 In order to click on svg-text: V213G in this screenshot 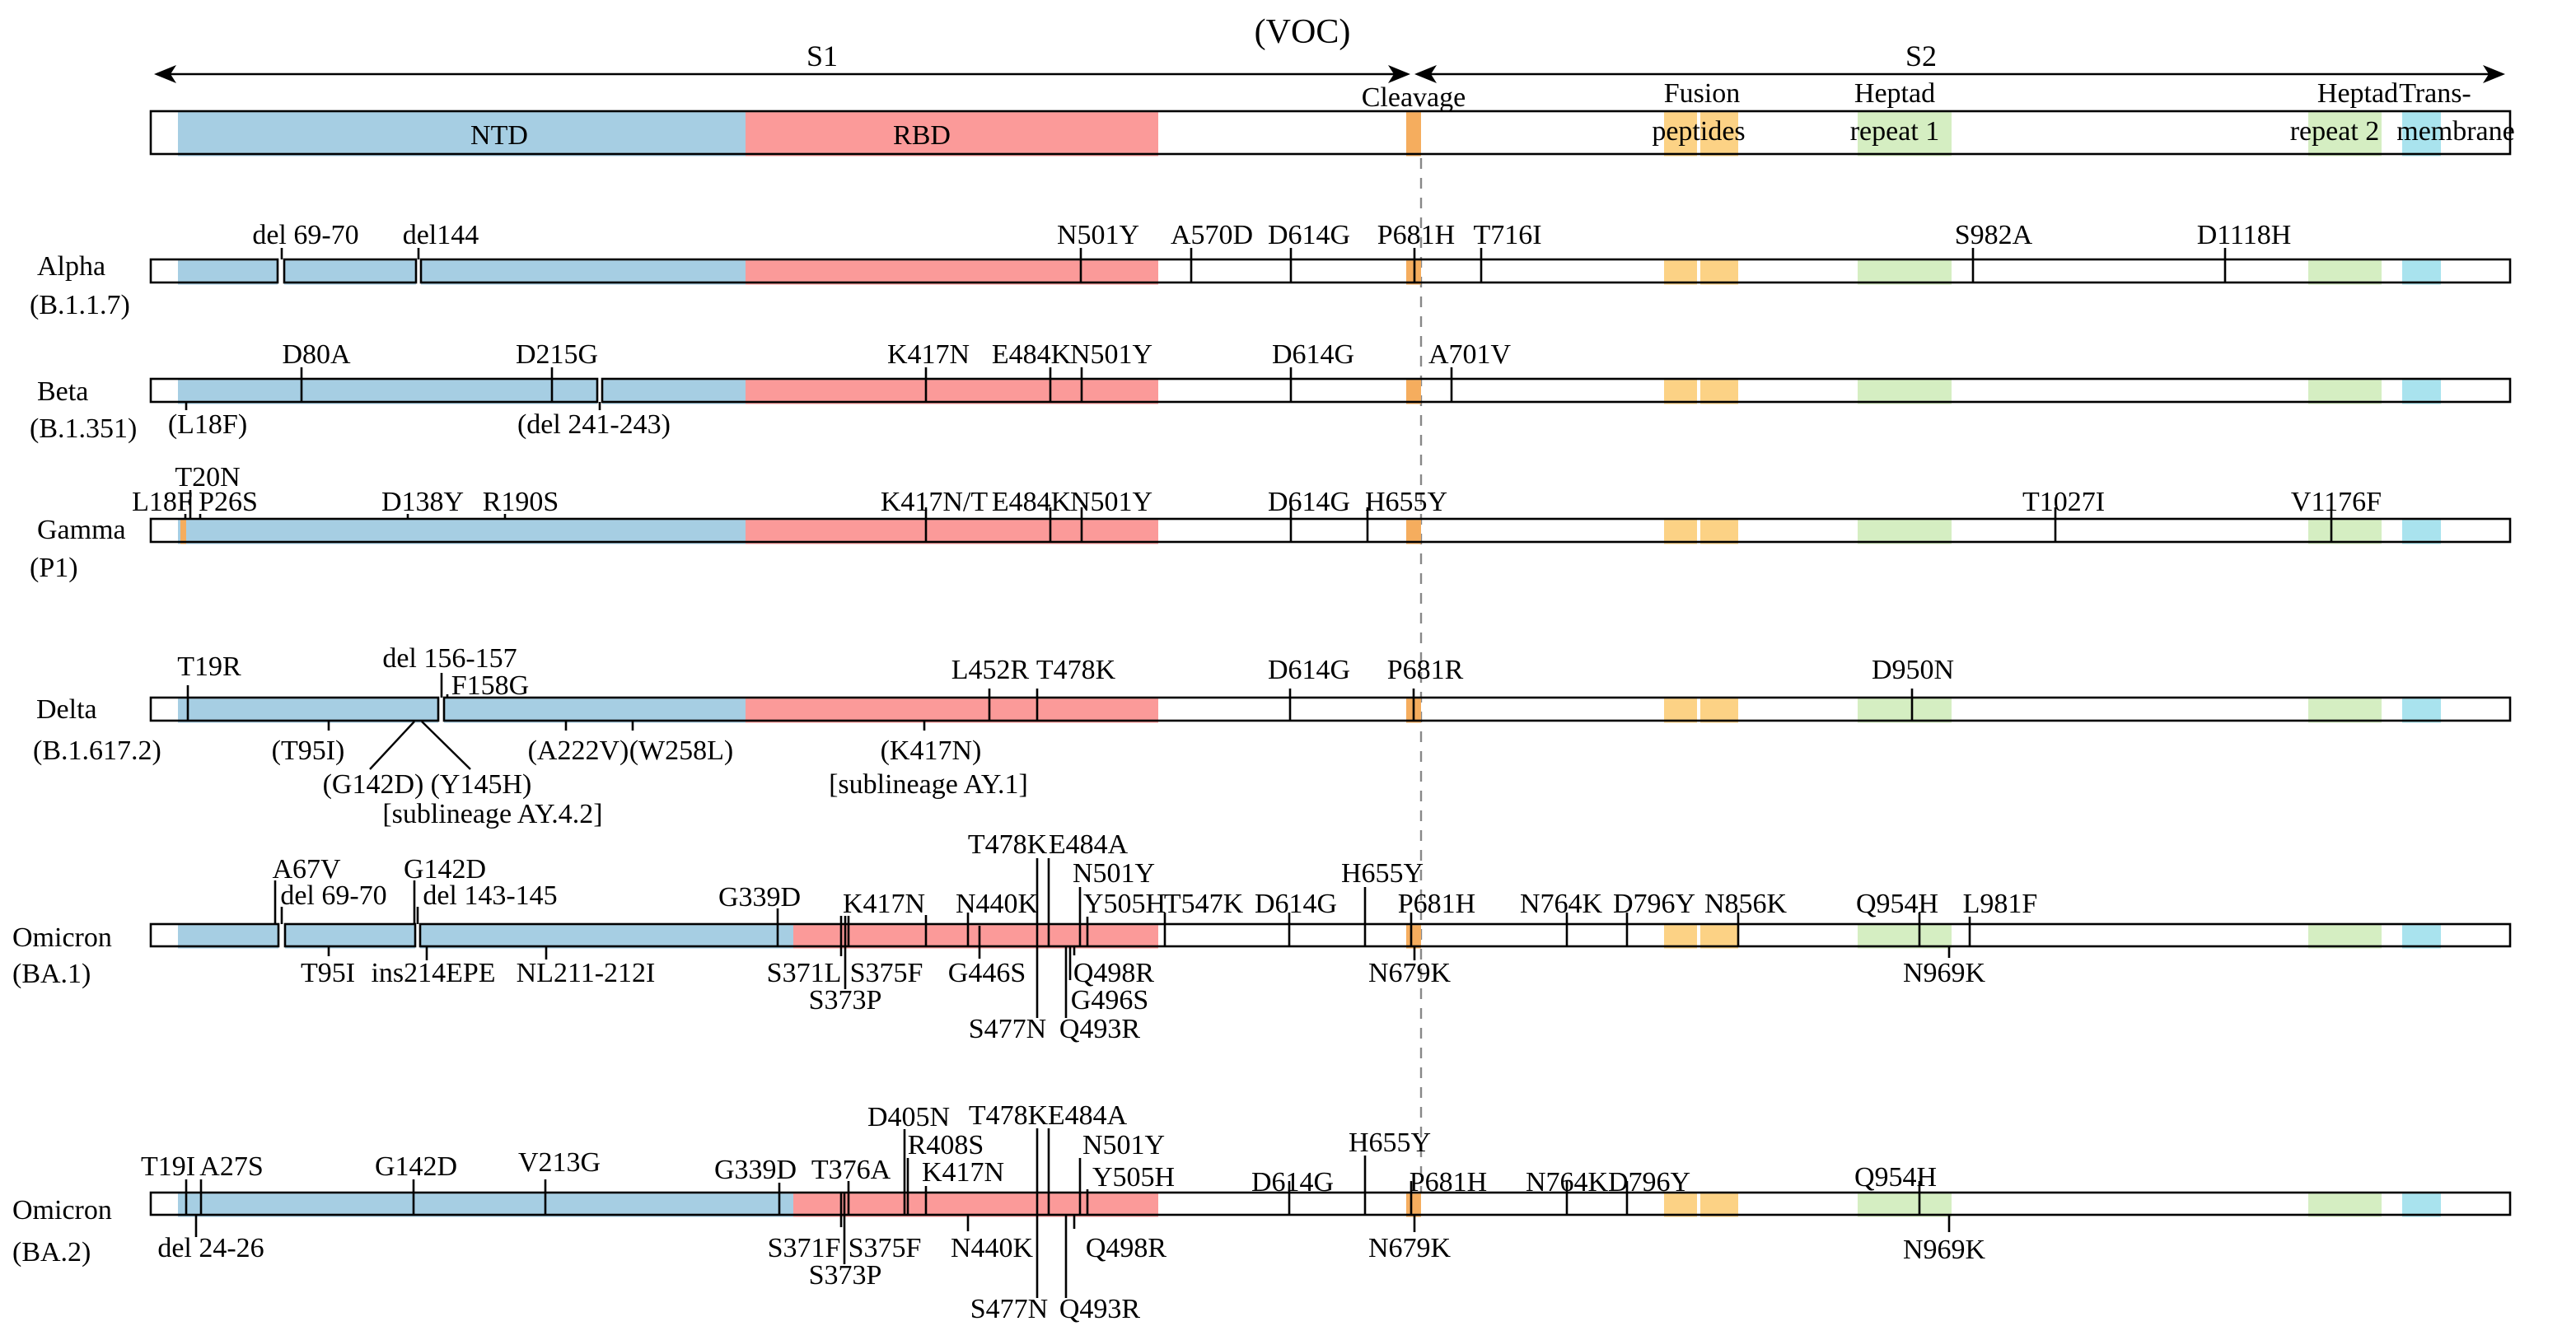, I will do `click(559, 1162)`.